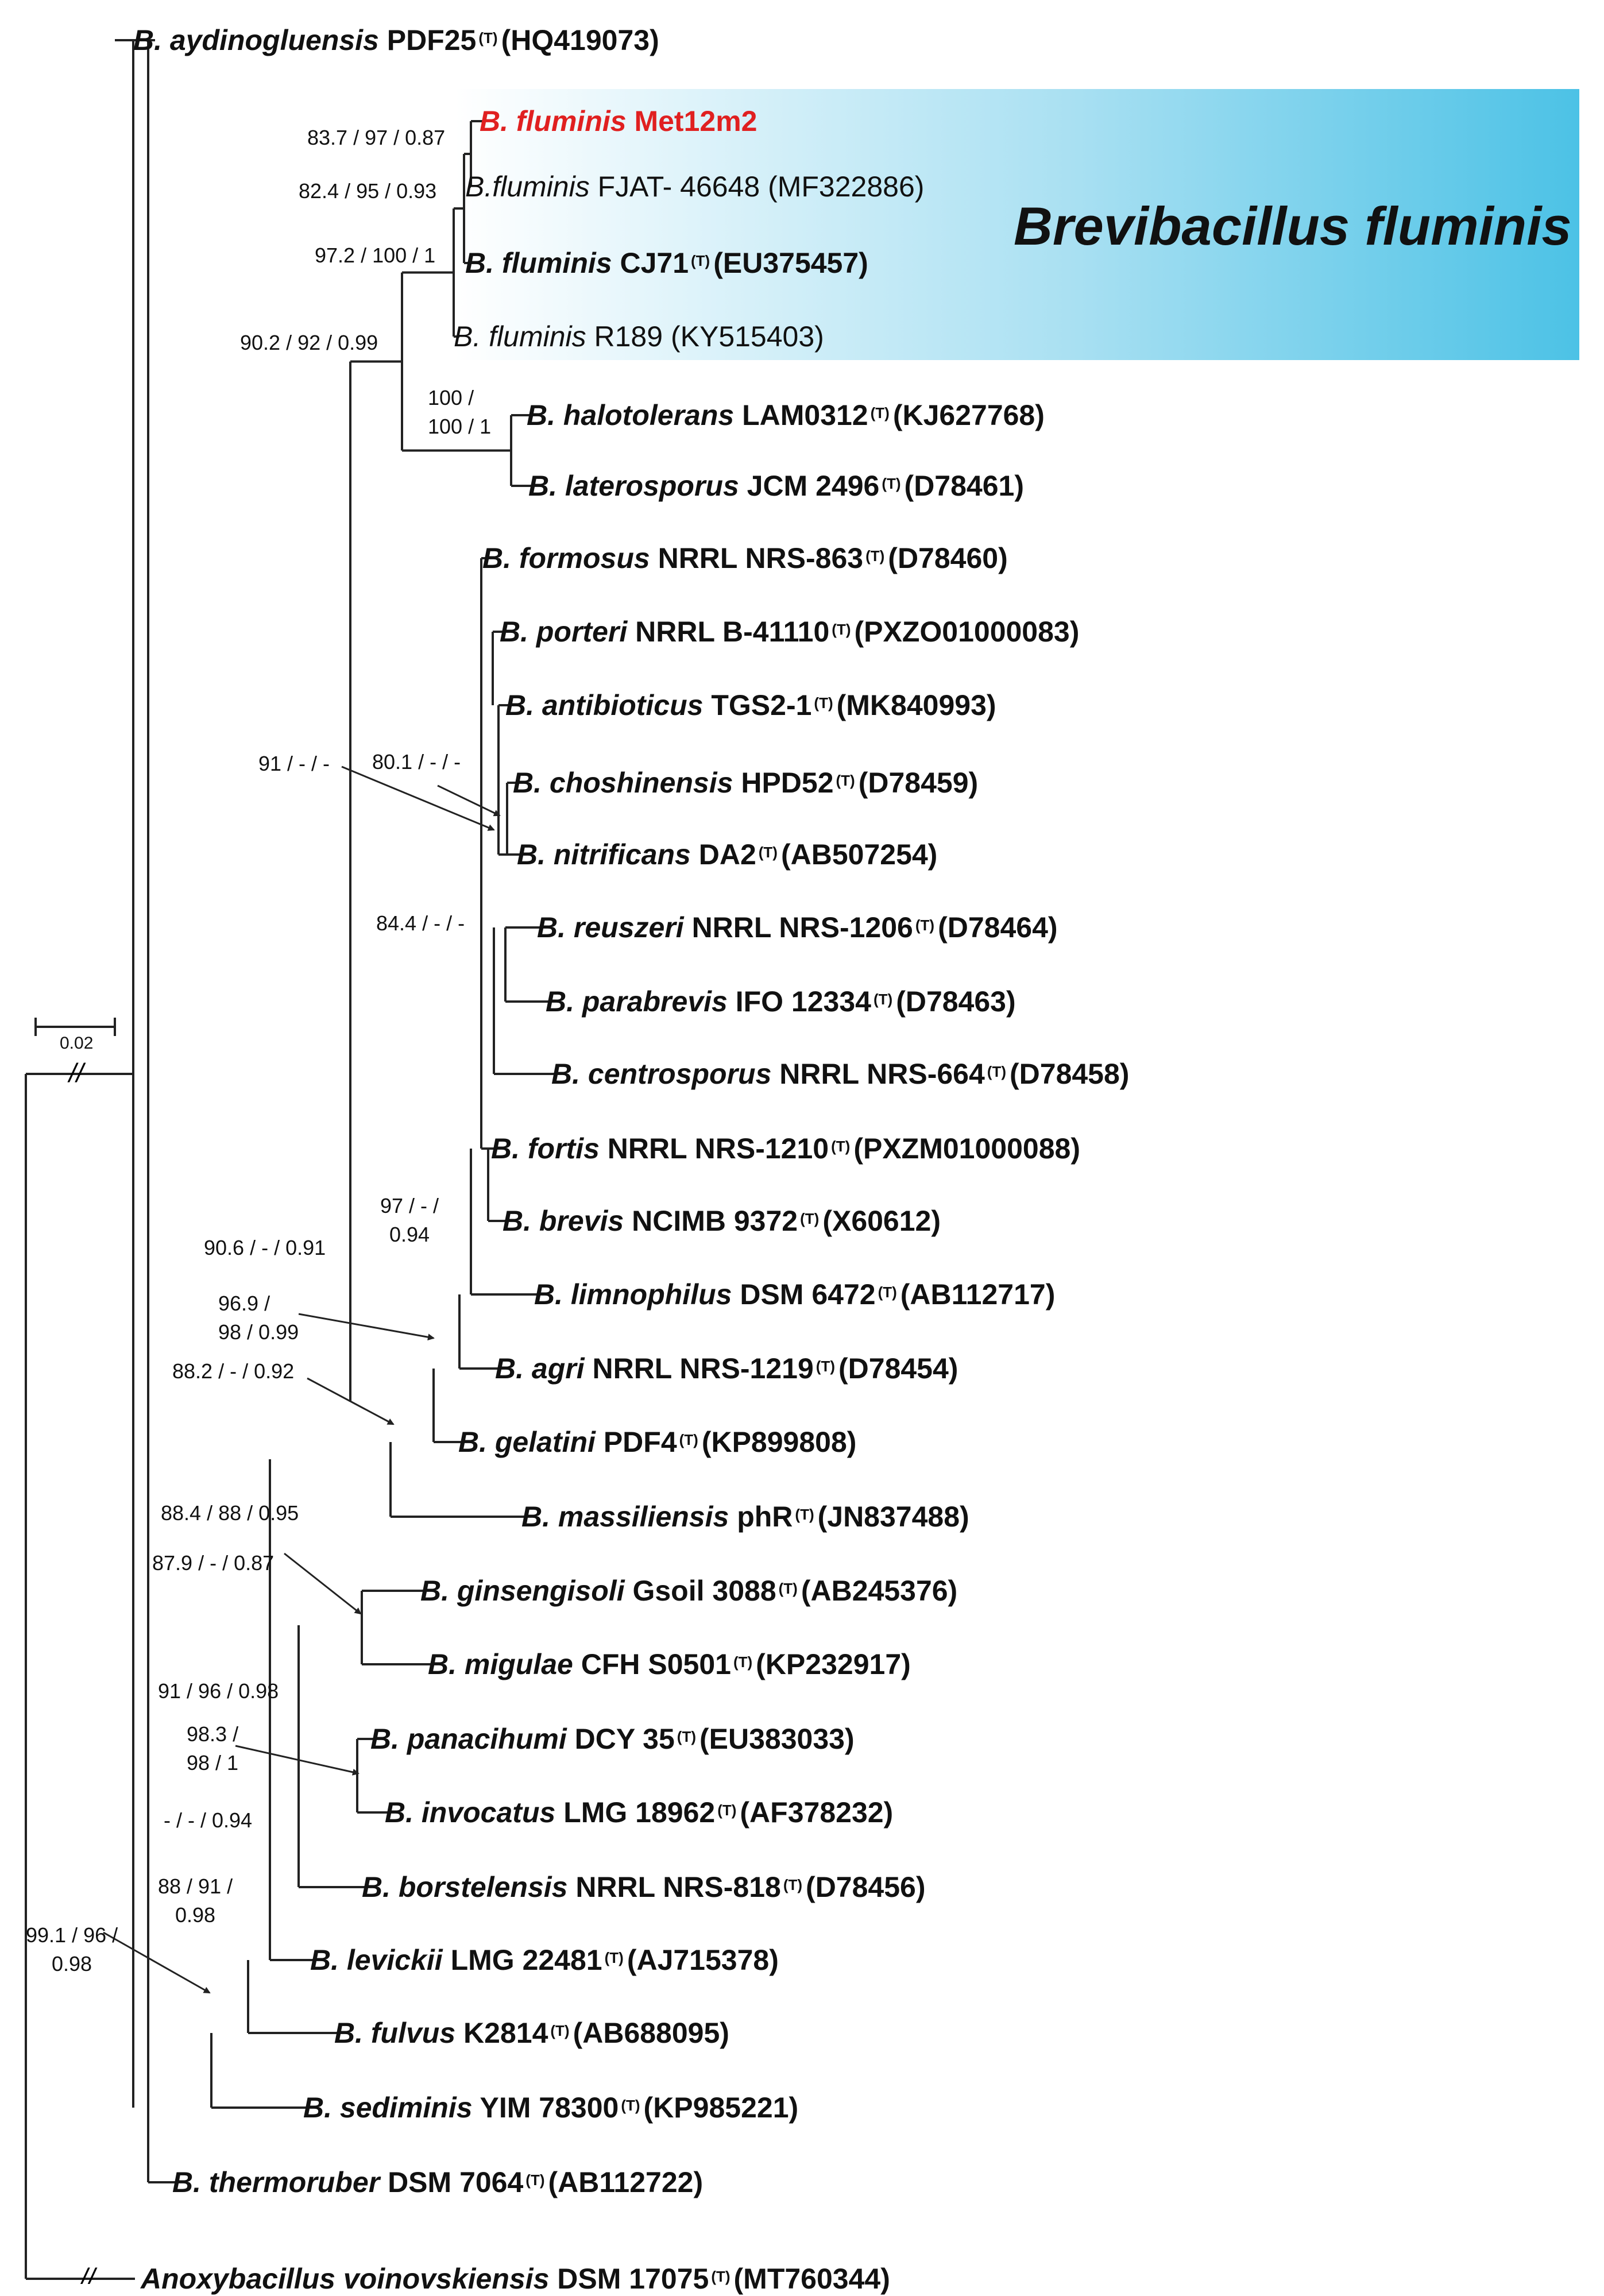 Image resolution: width=1604 pixels, height=2296 pixels. I want to click on support-value-line: 0.94, so click(409, 1234).